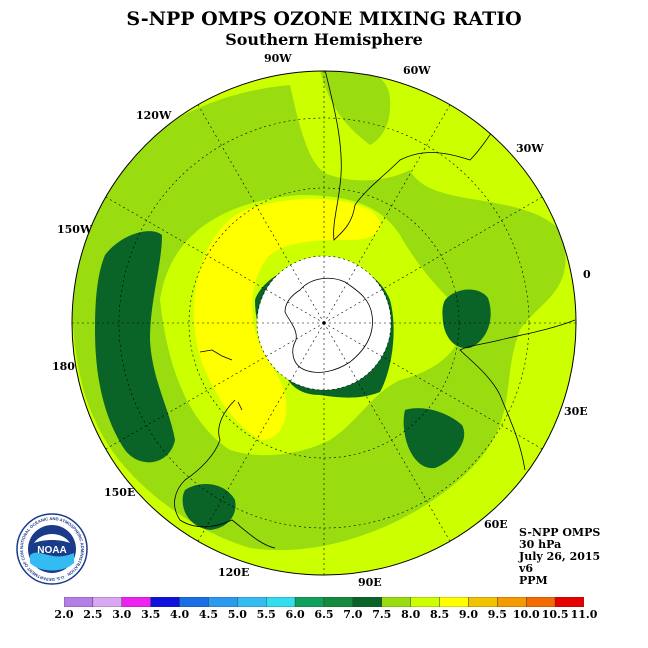 Image resolution: width=648 pixels, height=648 pixels. I want to click on colorbar-tick-label: 3.5, so click(151, 614).